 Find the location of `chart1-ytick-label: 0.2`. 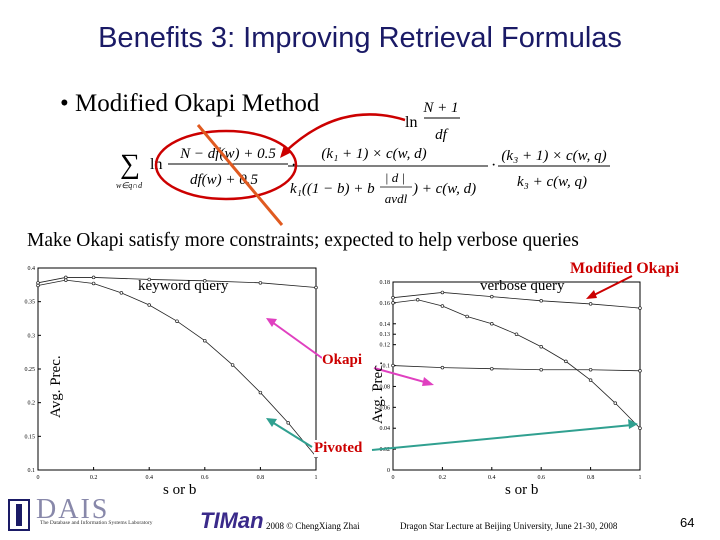

chart1-ytick-label: 0.2 is located at coordinates (32, 404).